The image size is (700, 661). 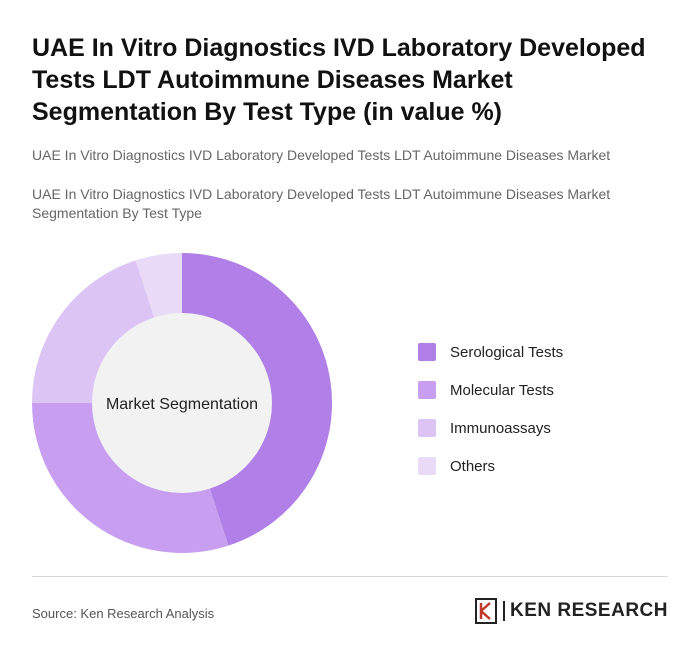 I want to click on legend-item-others: Others, so click(x=490, y=466).